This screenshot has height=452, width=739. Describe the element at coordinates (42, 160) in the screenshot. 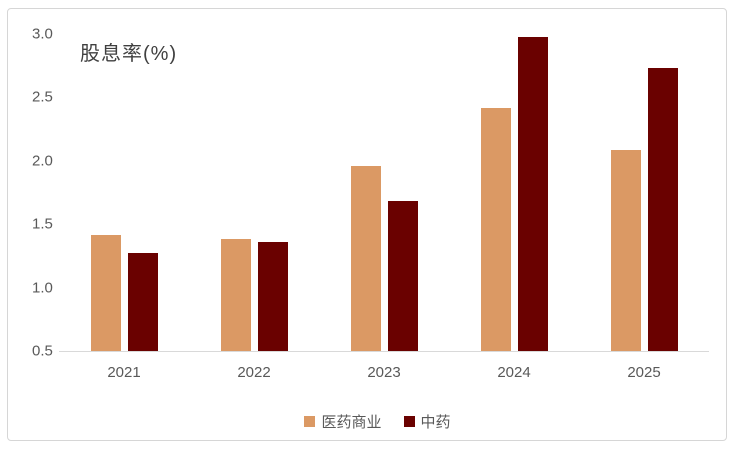

I see `y-tick-label: 2.0` at that location.